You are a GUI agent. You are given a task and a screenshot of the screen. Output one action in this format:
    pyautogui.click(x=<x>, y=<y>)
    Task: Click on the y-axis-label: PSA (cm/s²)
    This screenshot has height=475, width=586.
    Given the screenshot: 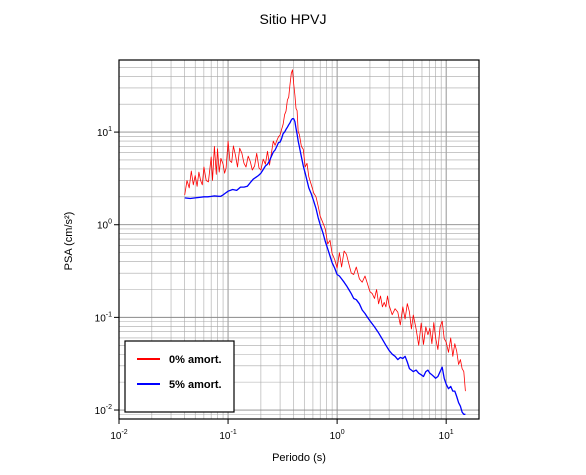 What is the action you would take?
    pyautogui.click(x=69, y=241)
    